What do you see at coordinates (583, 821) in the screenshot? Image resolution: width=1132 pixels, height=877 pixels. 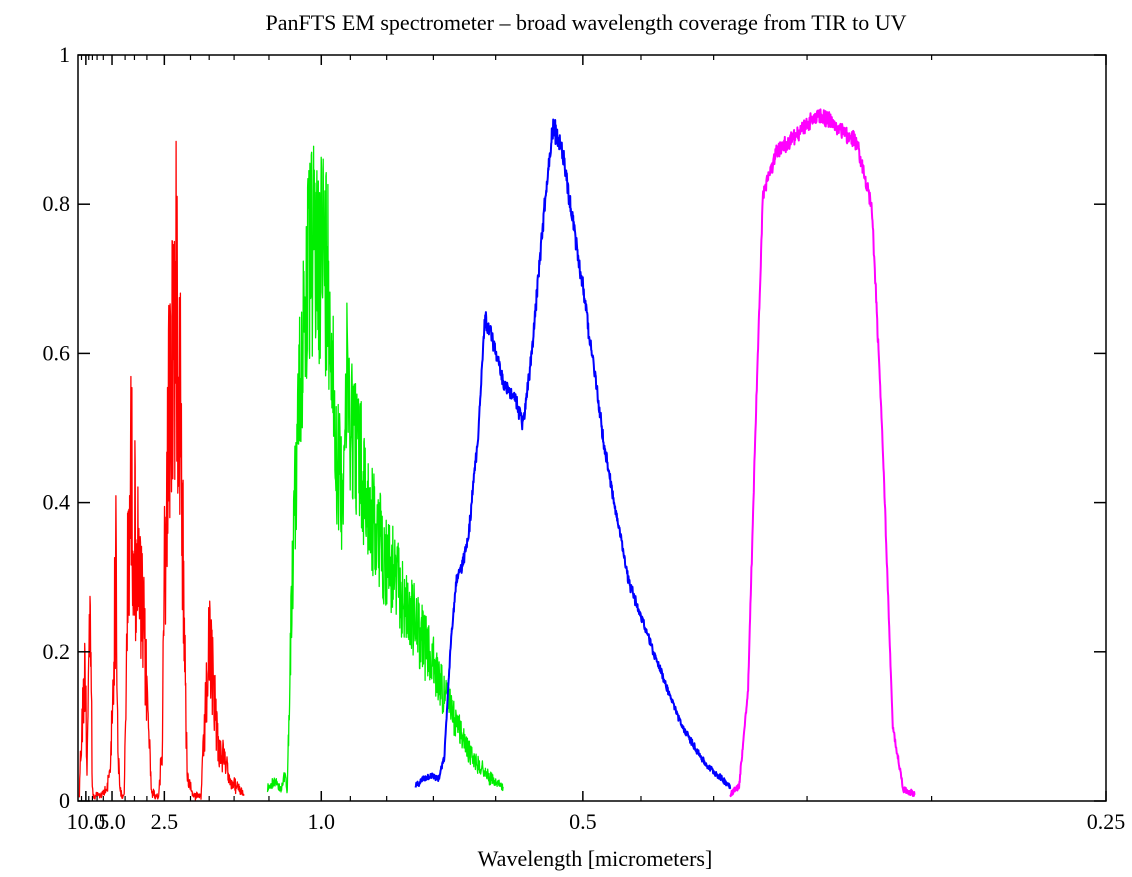 I see `x-tick-label: 0.5` at bounding box center [583, 821].